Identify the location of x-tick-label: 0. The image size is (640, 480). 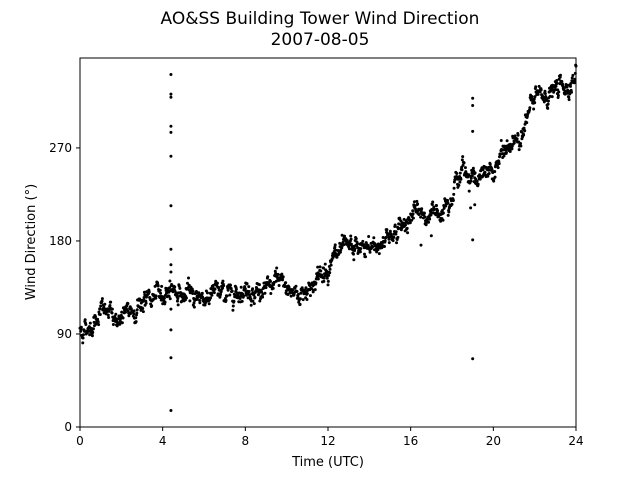
(80, 441).